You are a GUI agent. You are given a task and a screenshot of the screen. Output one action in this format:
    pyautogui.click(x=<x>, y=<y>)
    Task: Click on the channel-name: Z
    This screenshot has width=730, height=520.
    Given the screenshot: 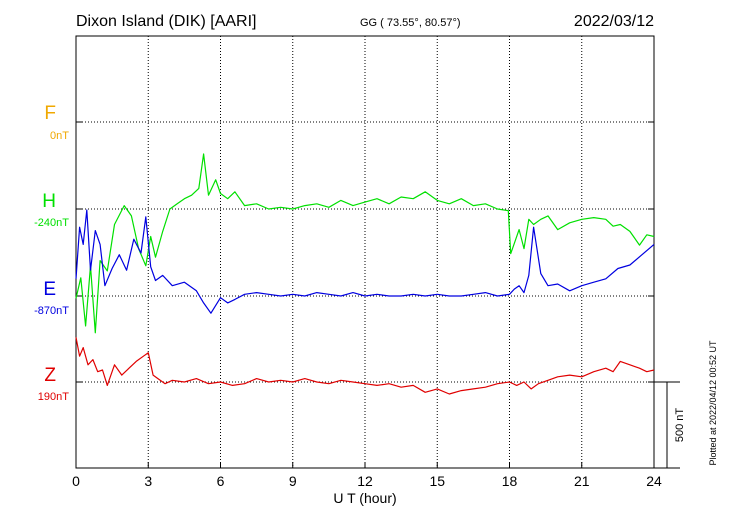 What is the action you would take?
    pyautogui.click(x=50, y=375)
    